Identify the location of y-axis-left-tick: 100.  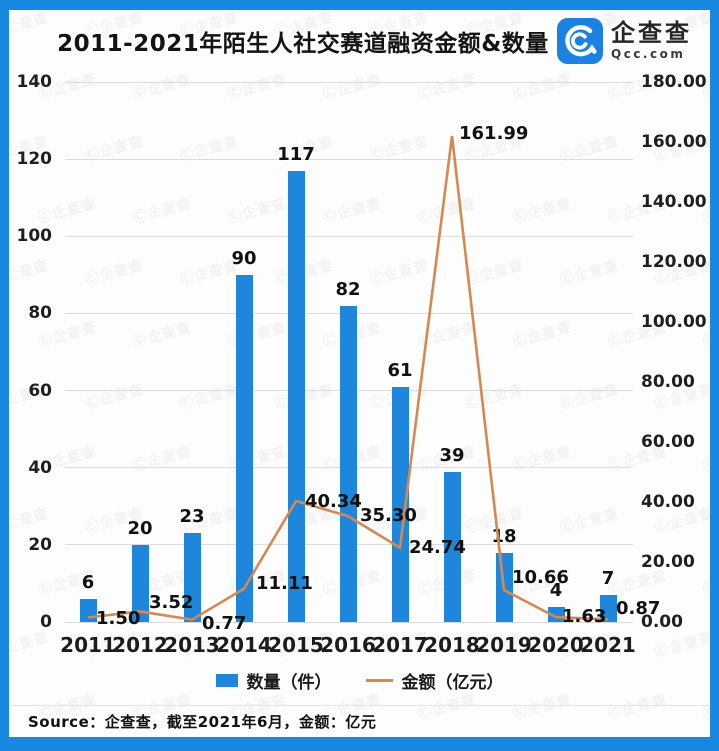
(34, 236).